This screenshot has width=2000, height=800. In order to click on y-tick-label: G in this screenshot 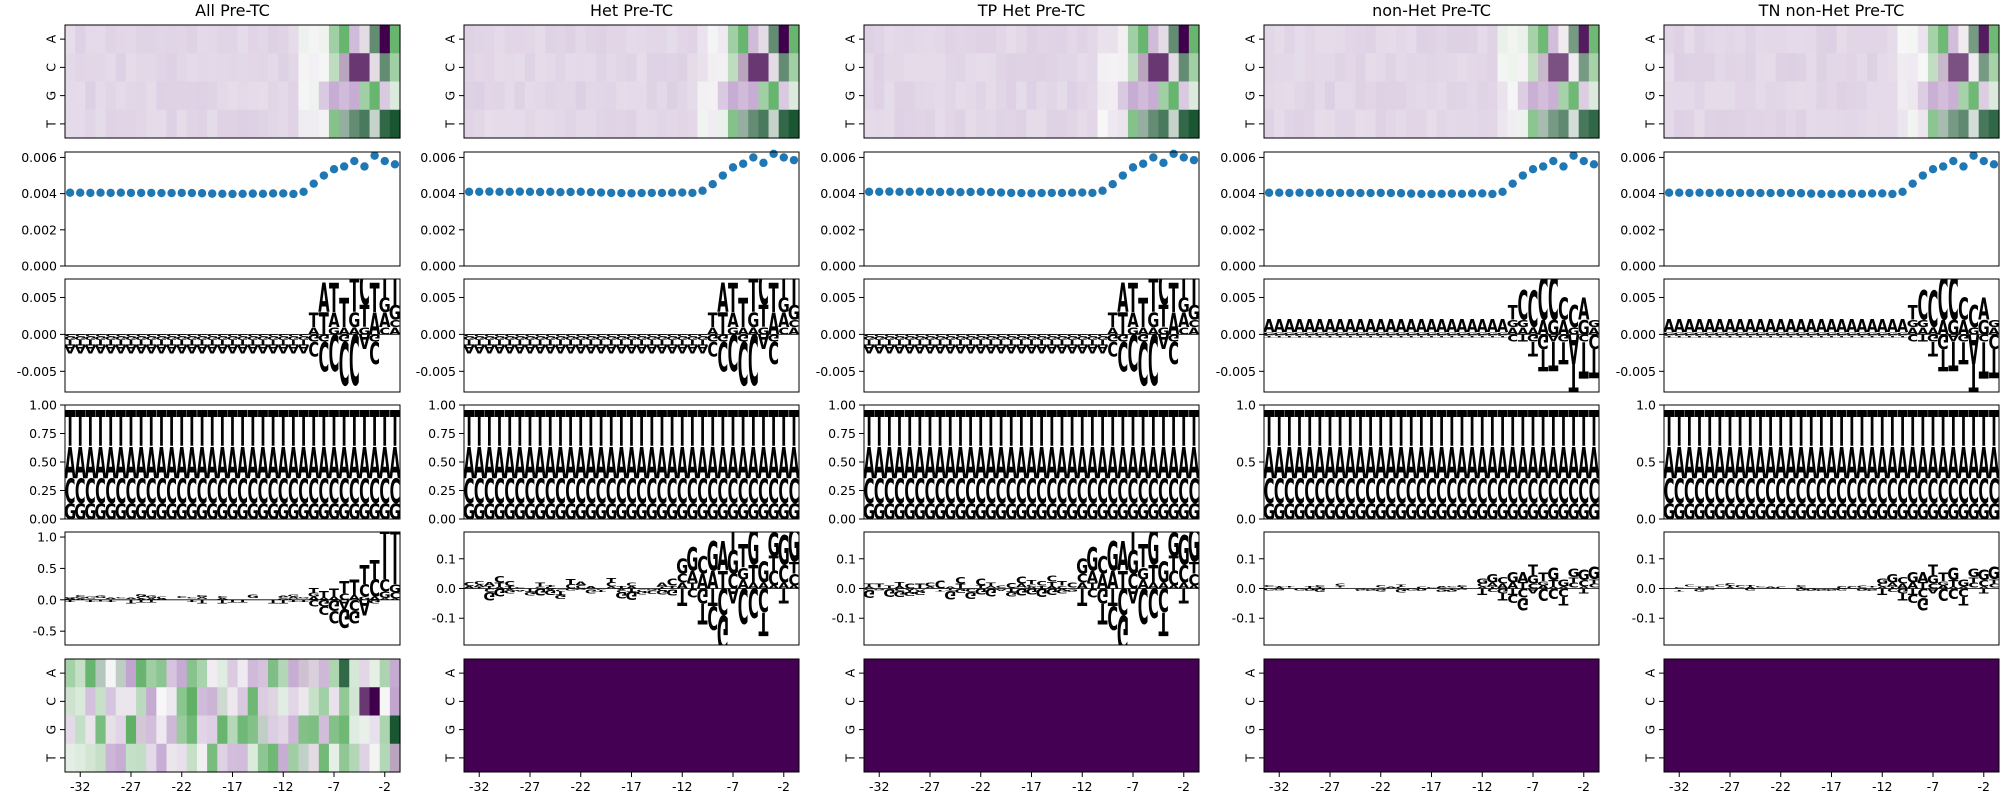, I will do `click(850, 96)`.